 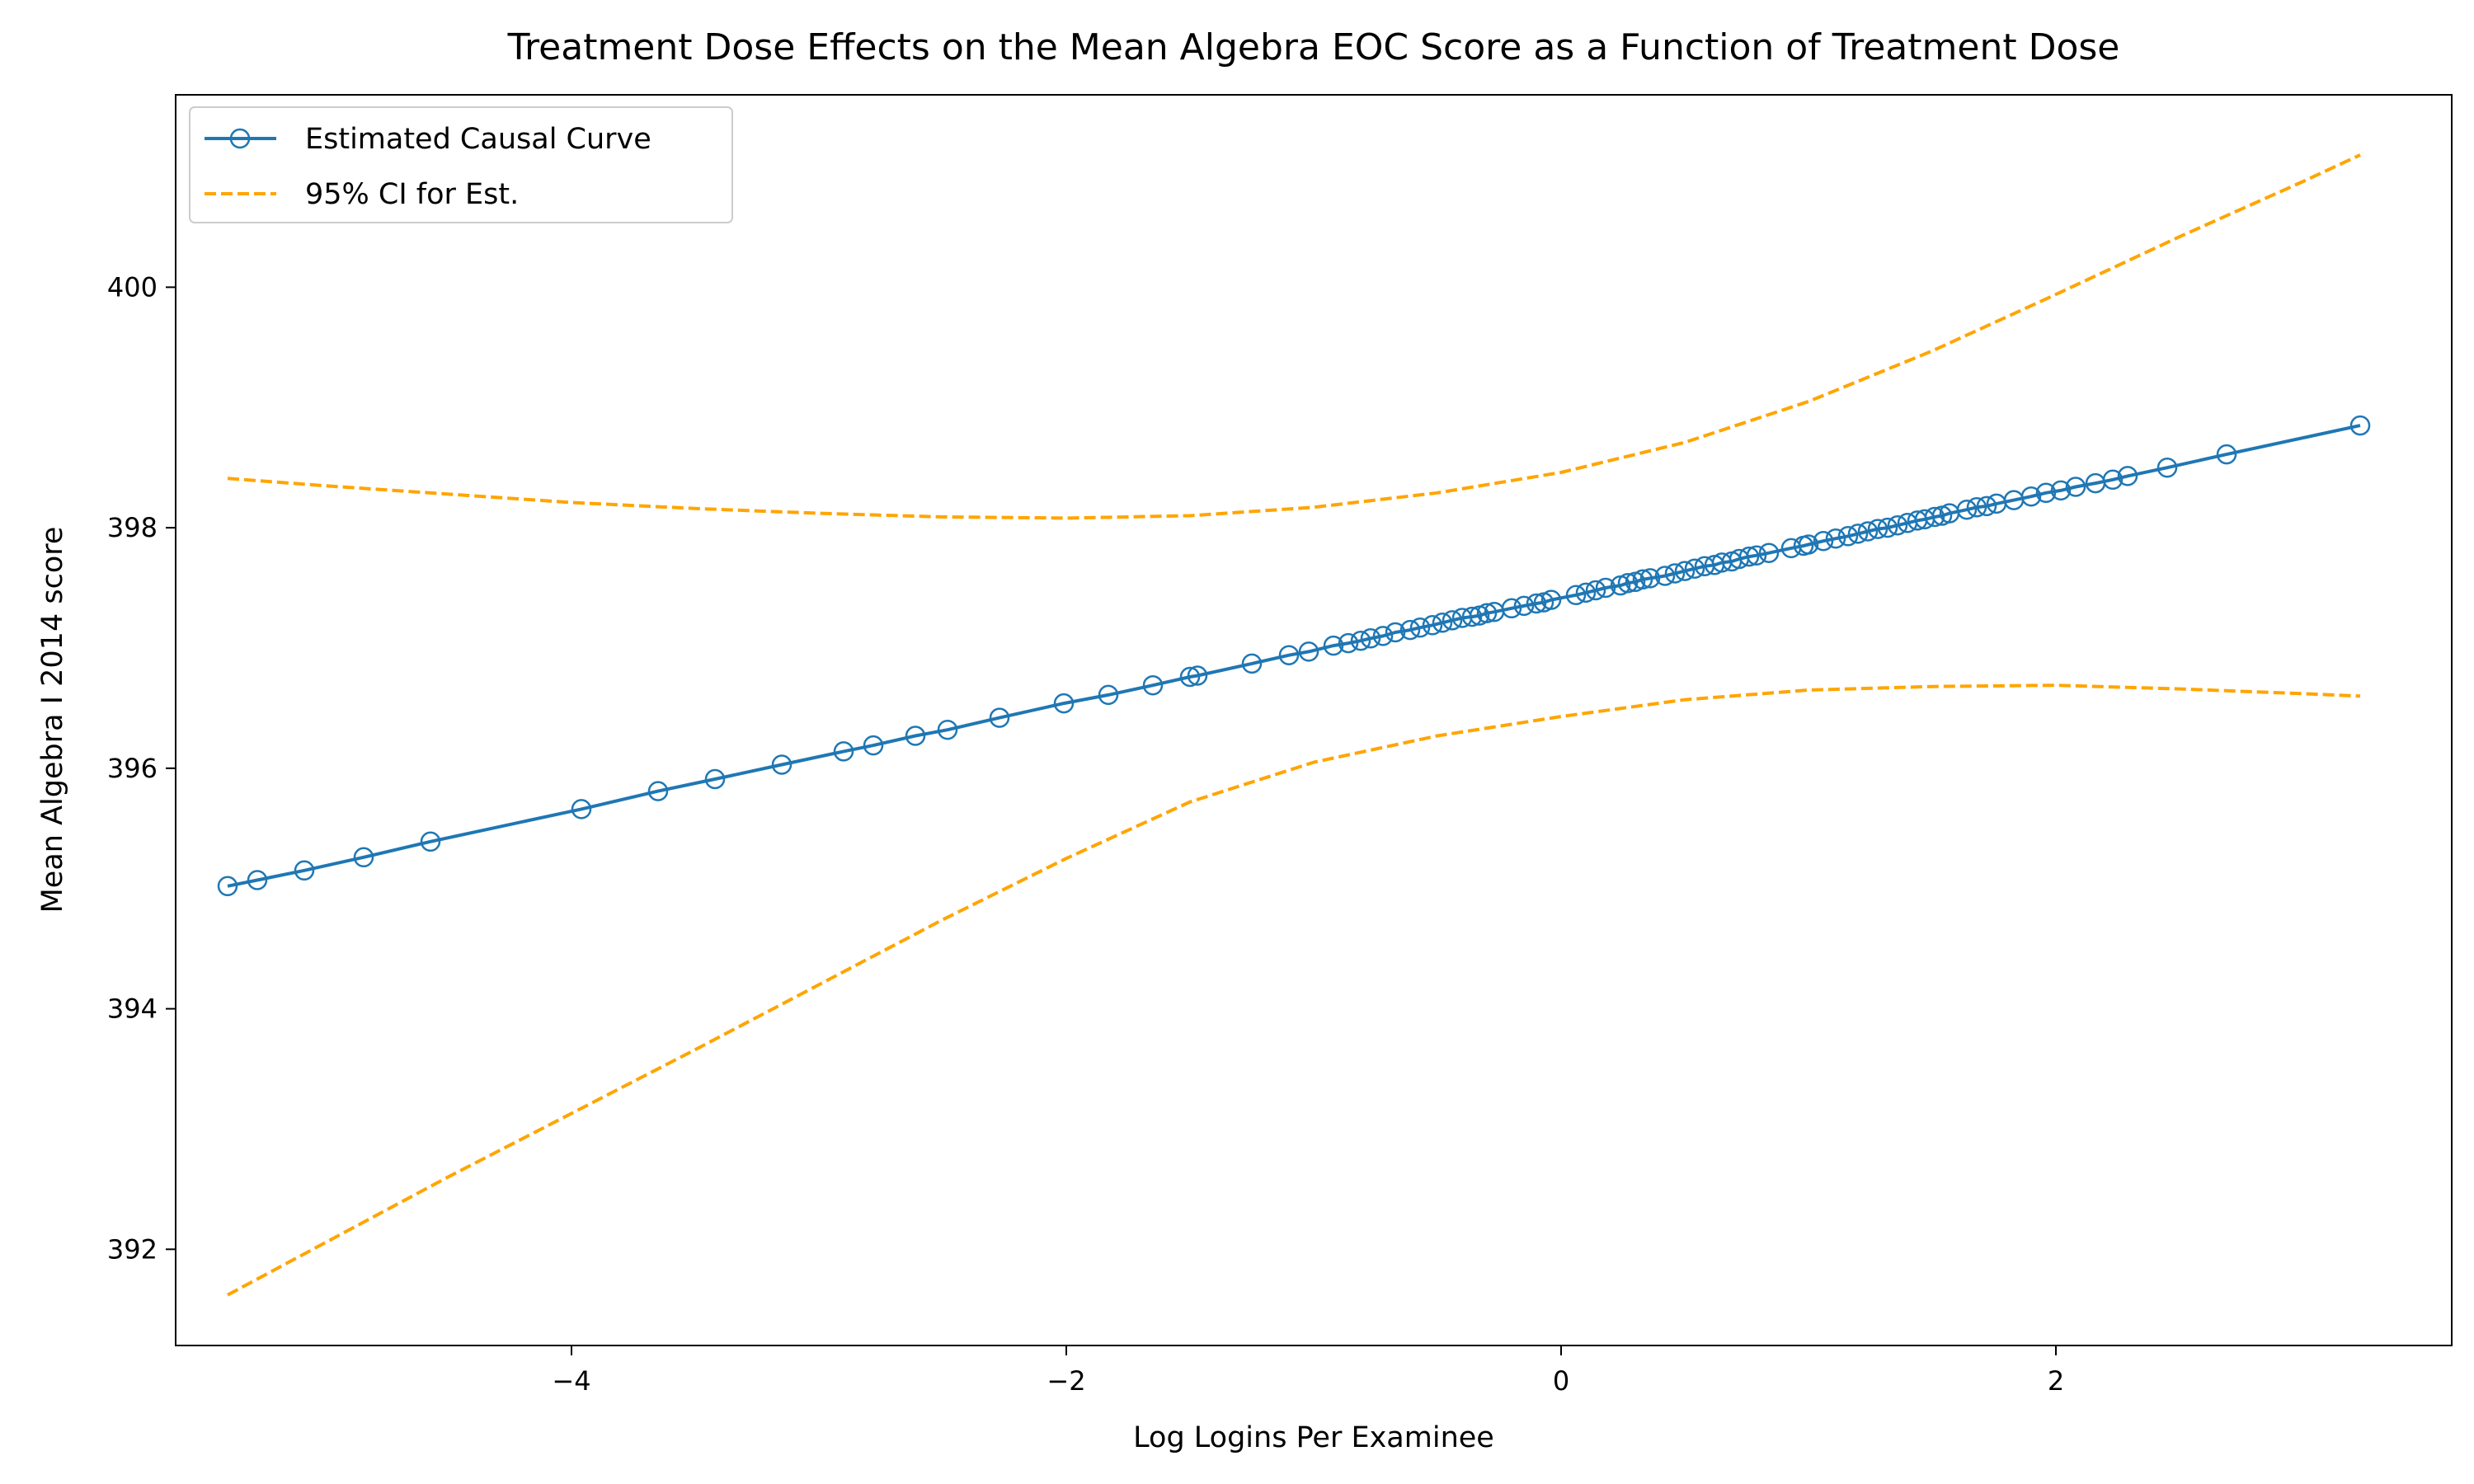 I want to click on legend-label-estimated-causal-curve: Estimated Causal Curve, so click(x=478, y=139).